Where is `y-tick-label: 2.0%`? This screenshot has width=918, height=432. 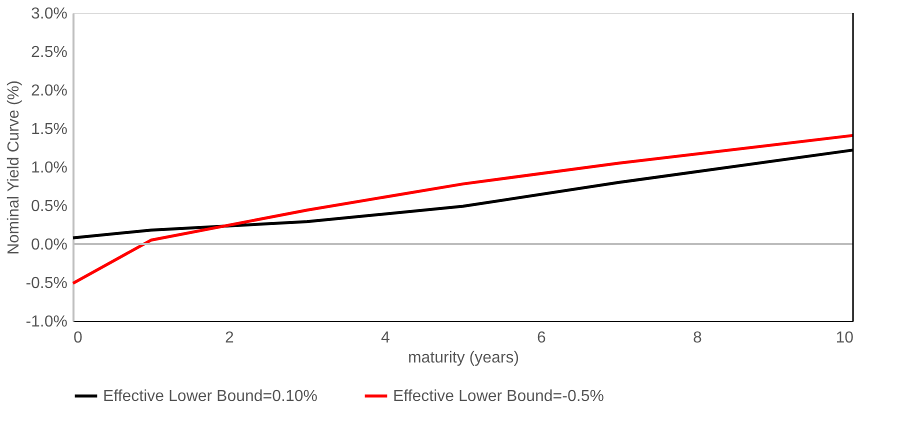
y-tick-label: 2.0% is located at coordinates (49, 91).